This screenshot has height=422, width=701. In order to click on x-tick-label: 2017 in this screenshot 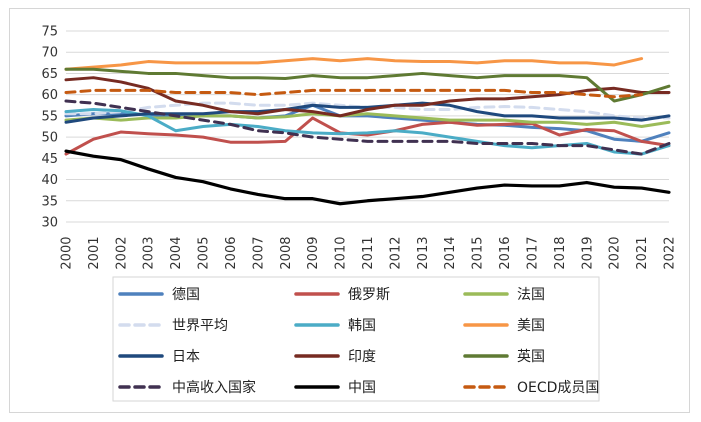, I will do `click(532, 253)`.